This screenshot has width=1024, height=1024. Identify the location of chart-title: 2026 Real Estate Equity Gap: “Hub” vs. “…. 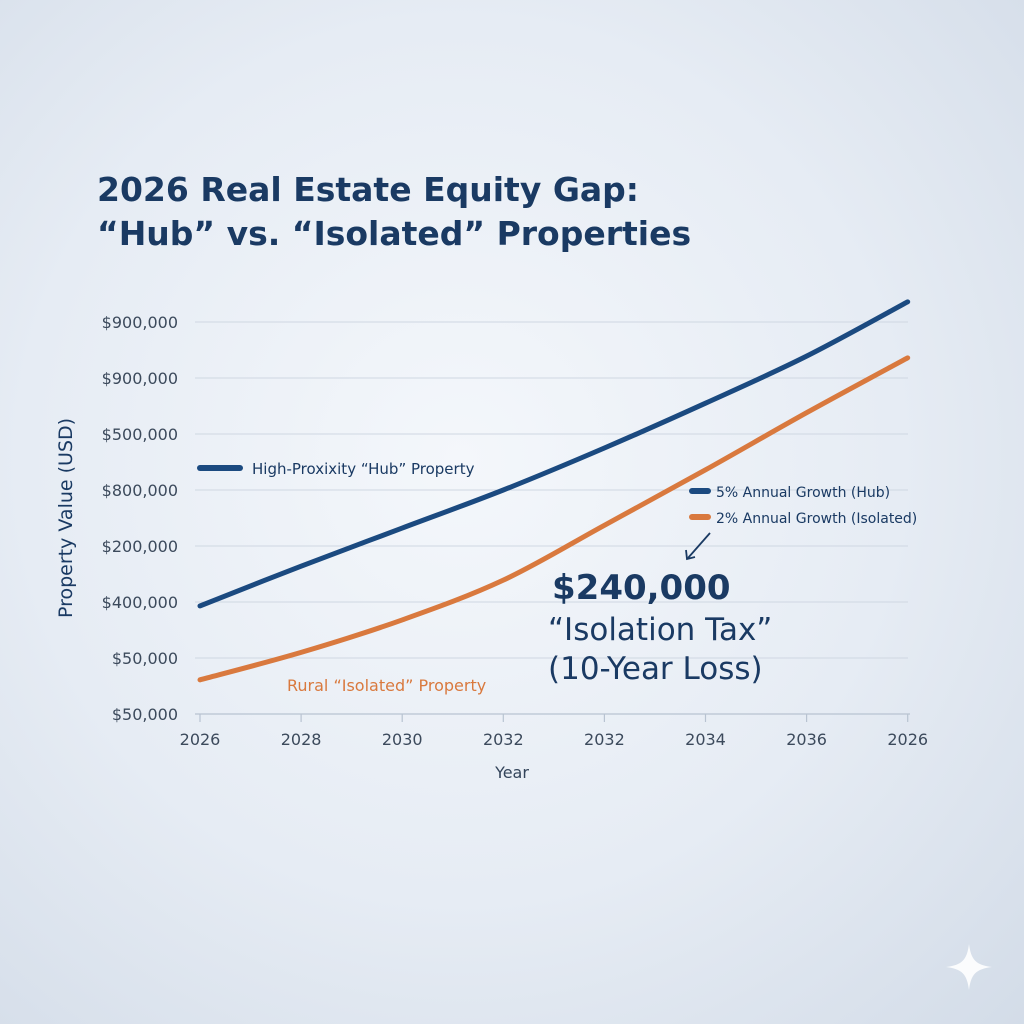
(394, 212).